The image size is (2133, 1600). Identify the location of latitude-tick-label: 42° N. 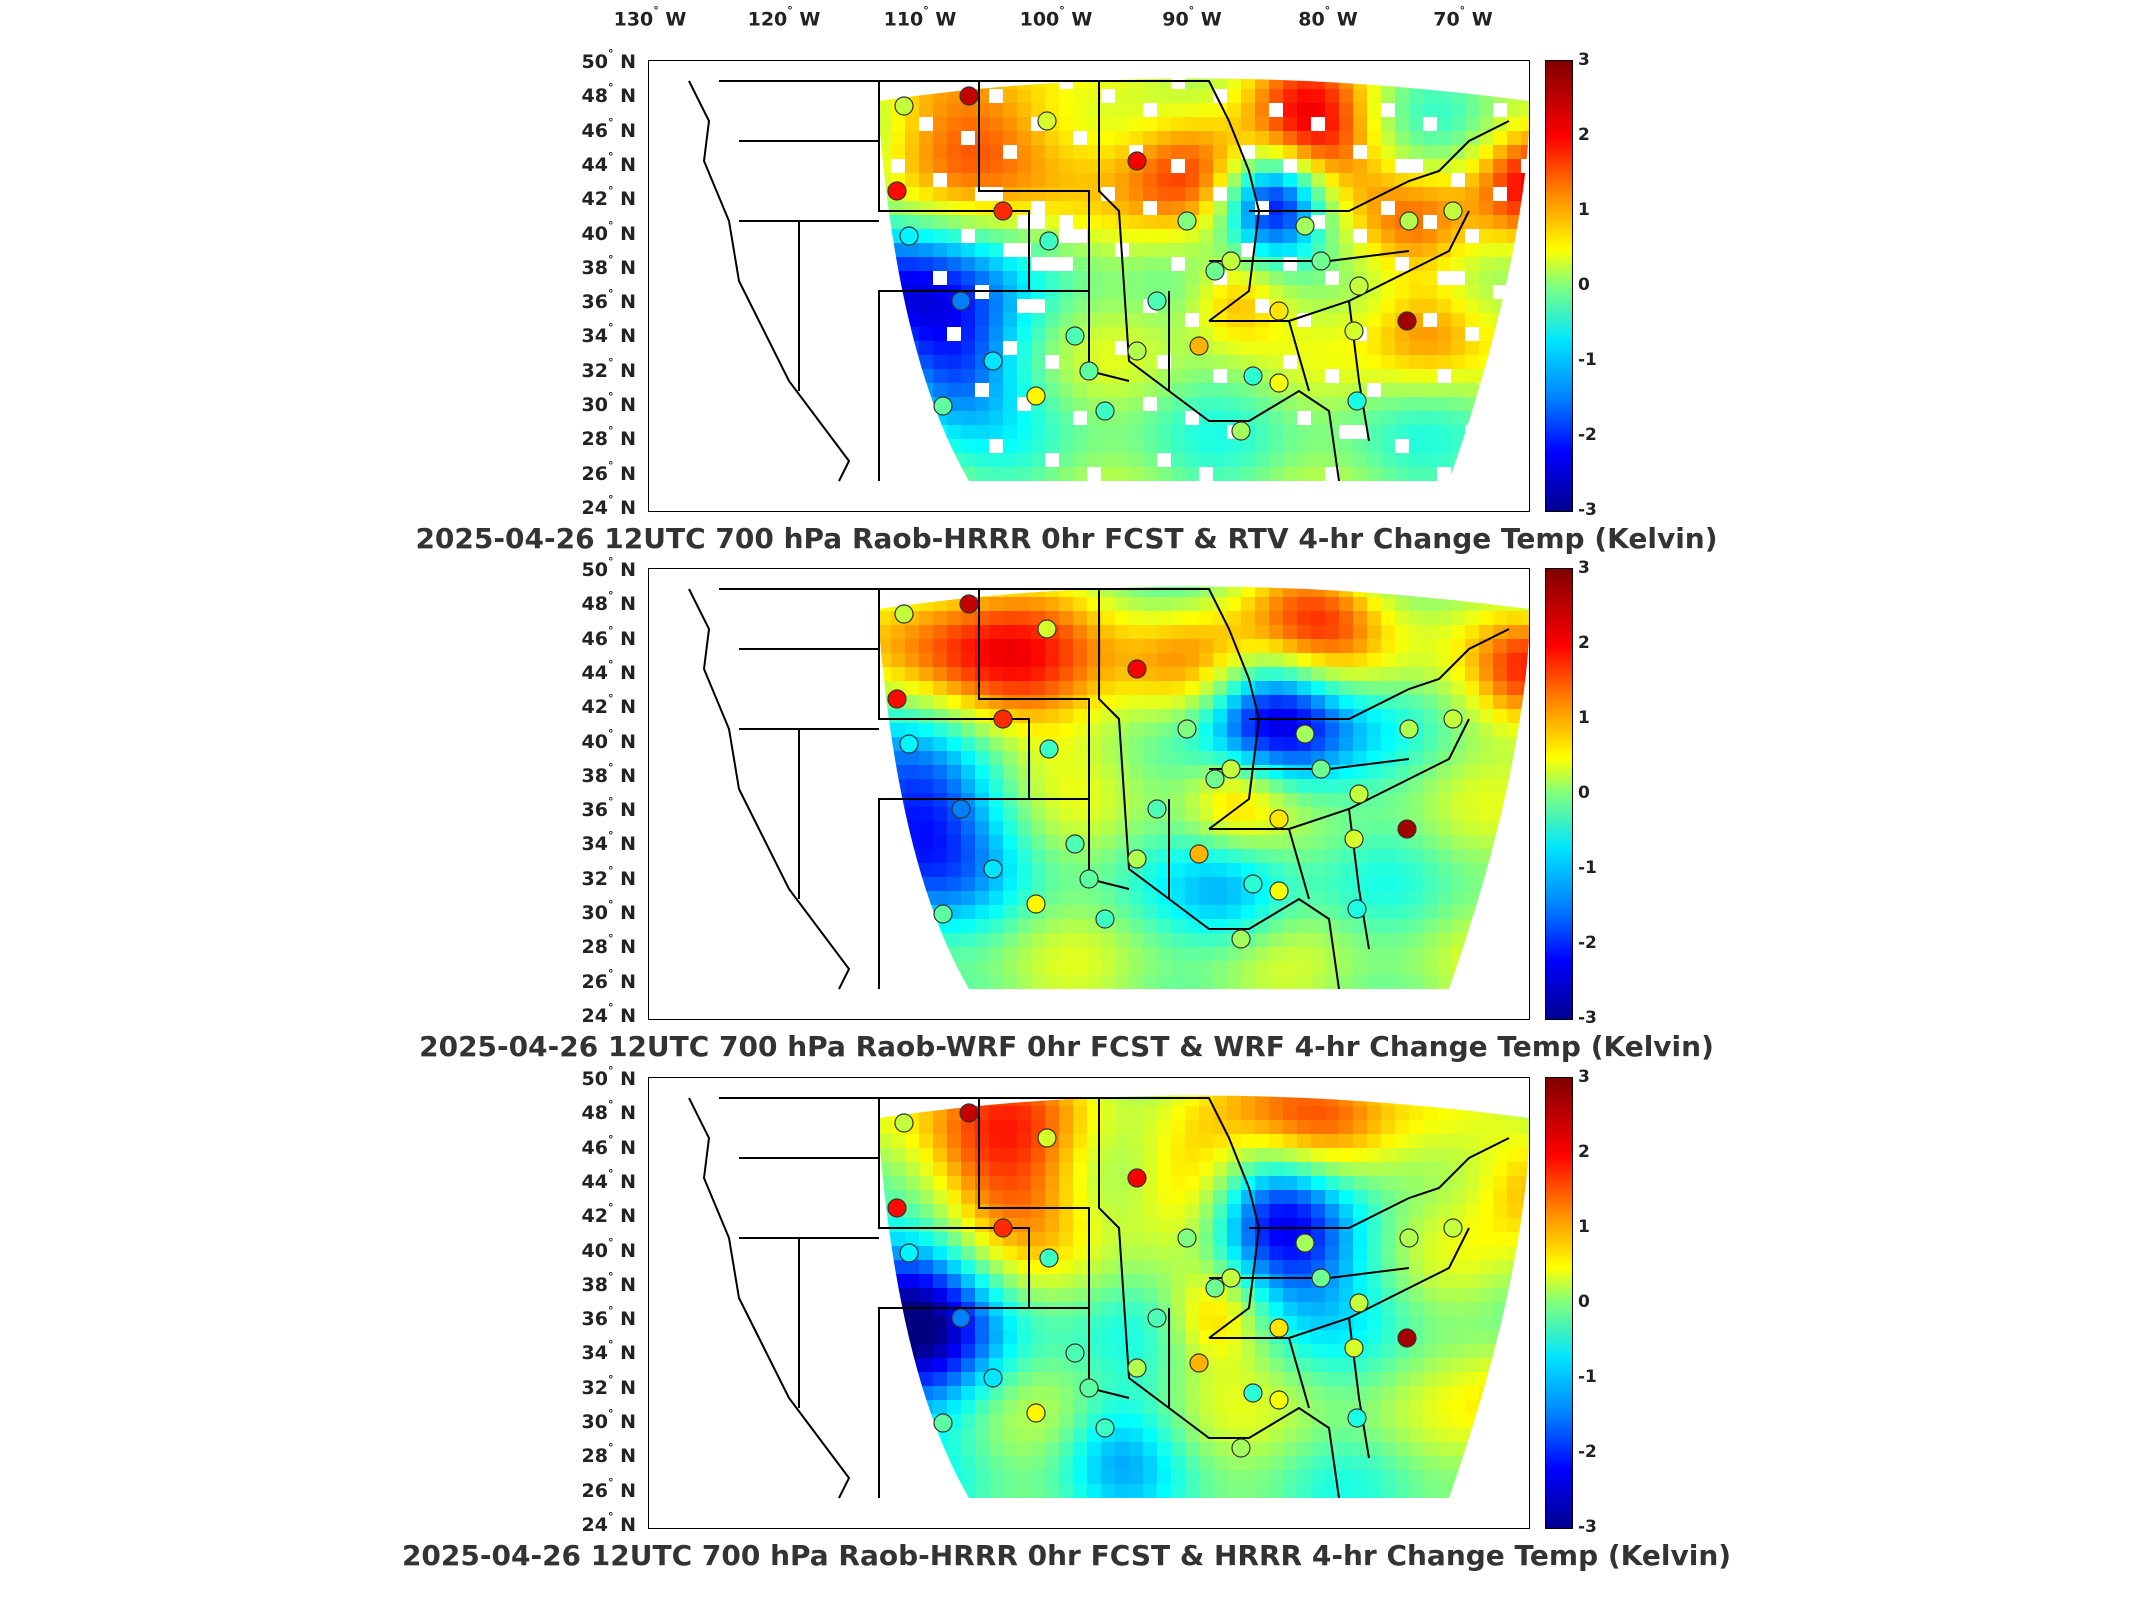
(608, 705).